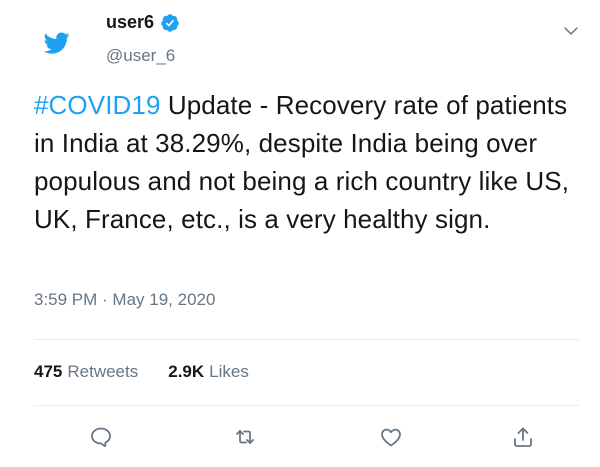 The image size is (600, 467). Describe the element at coordinates (391, 437) in the screenshot. I see `like-icon` at that location.